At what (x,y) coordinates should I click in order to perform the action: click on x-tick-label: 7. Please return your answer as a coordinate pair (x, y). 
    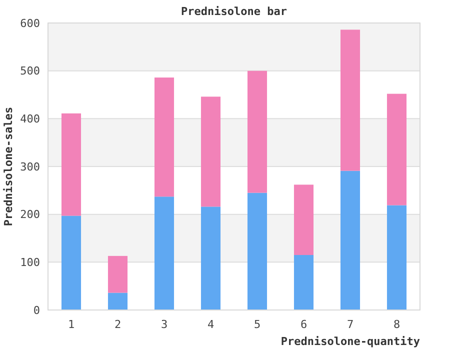
    Looking at the image, I should click on (350, 324).